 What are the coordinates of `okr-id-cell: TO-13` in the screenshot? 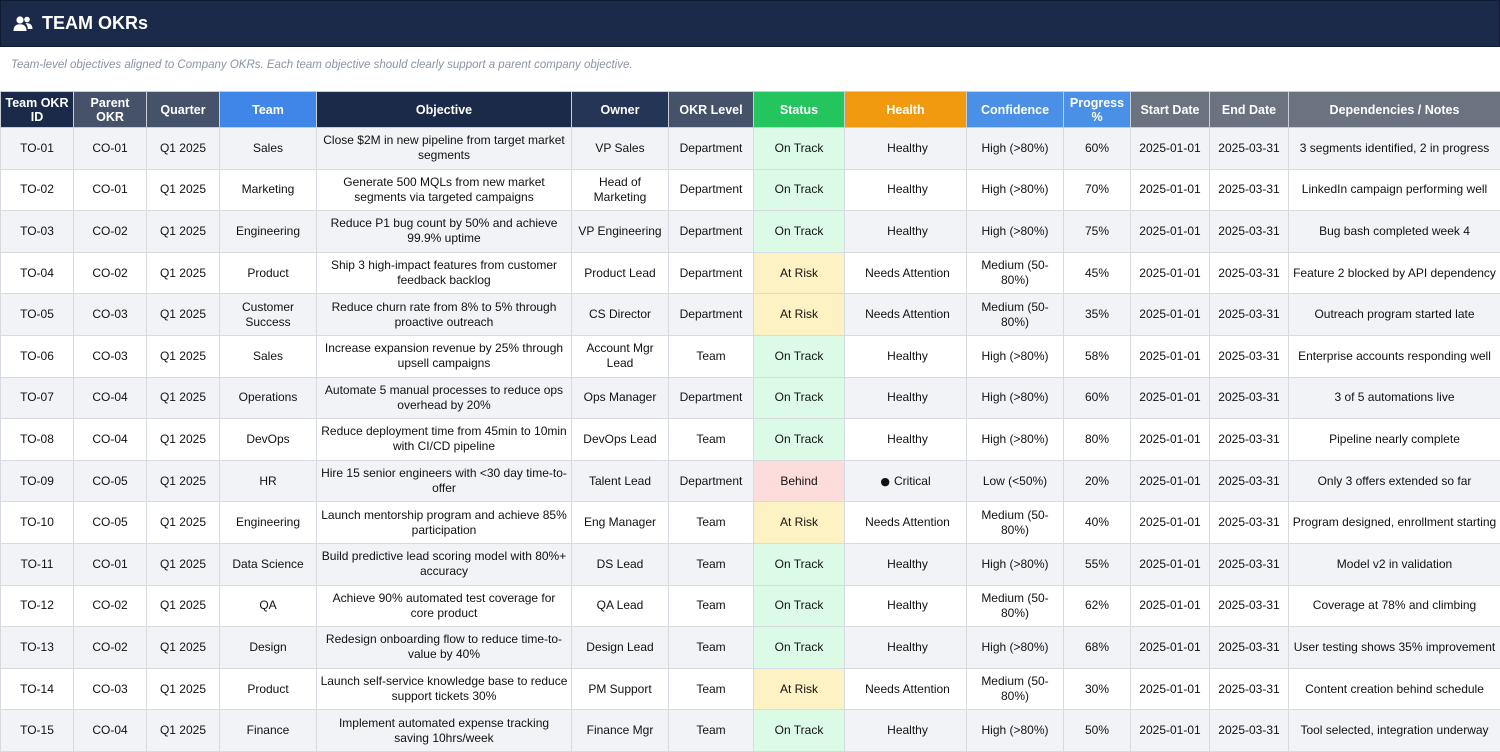 It's located at (37, 647).